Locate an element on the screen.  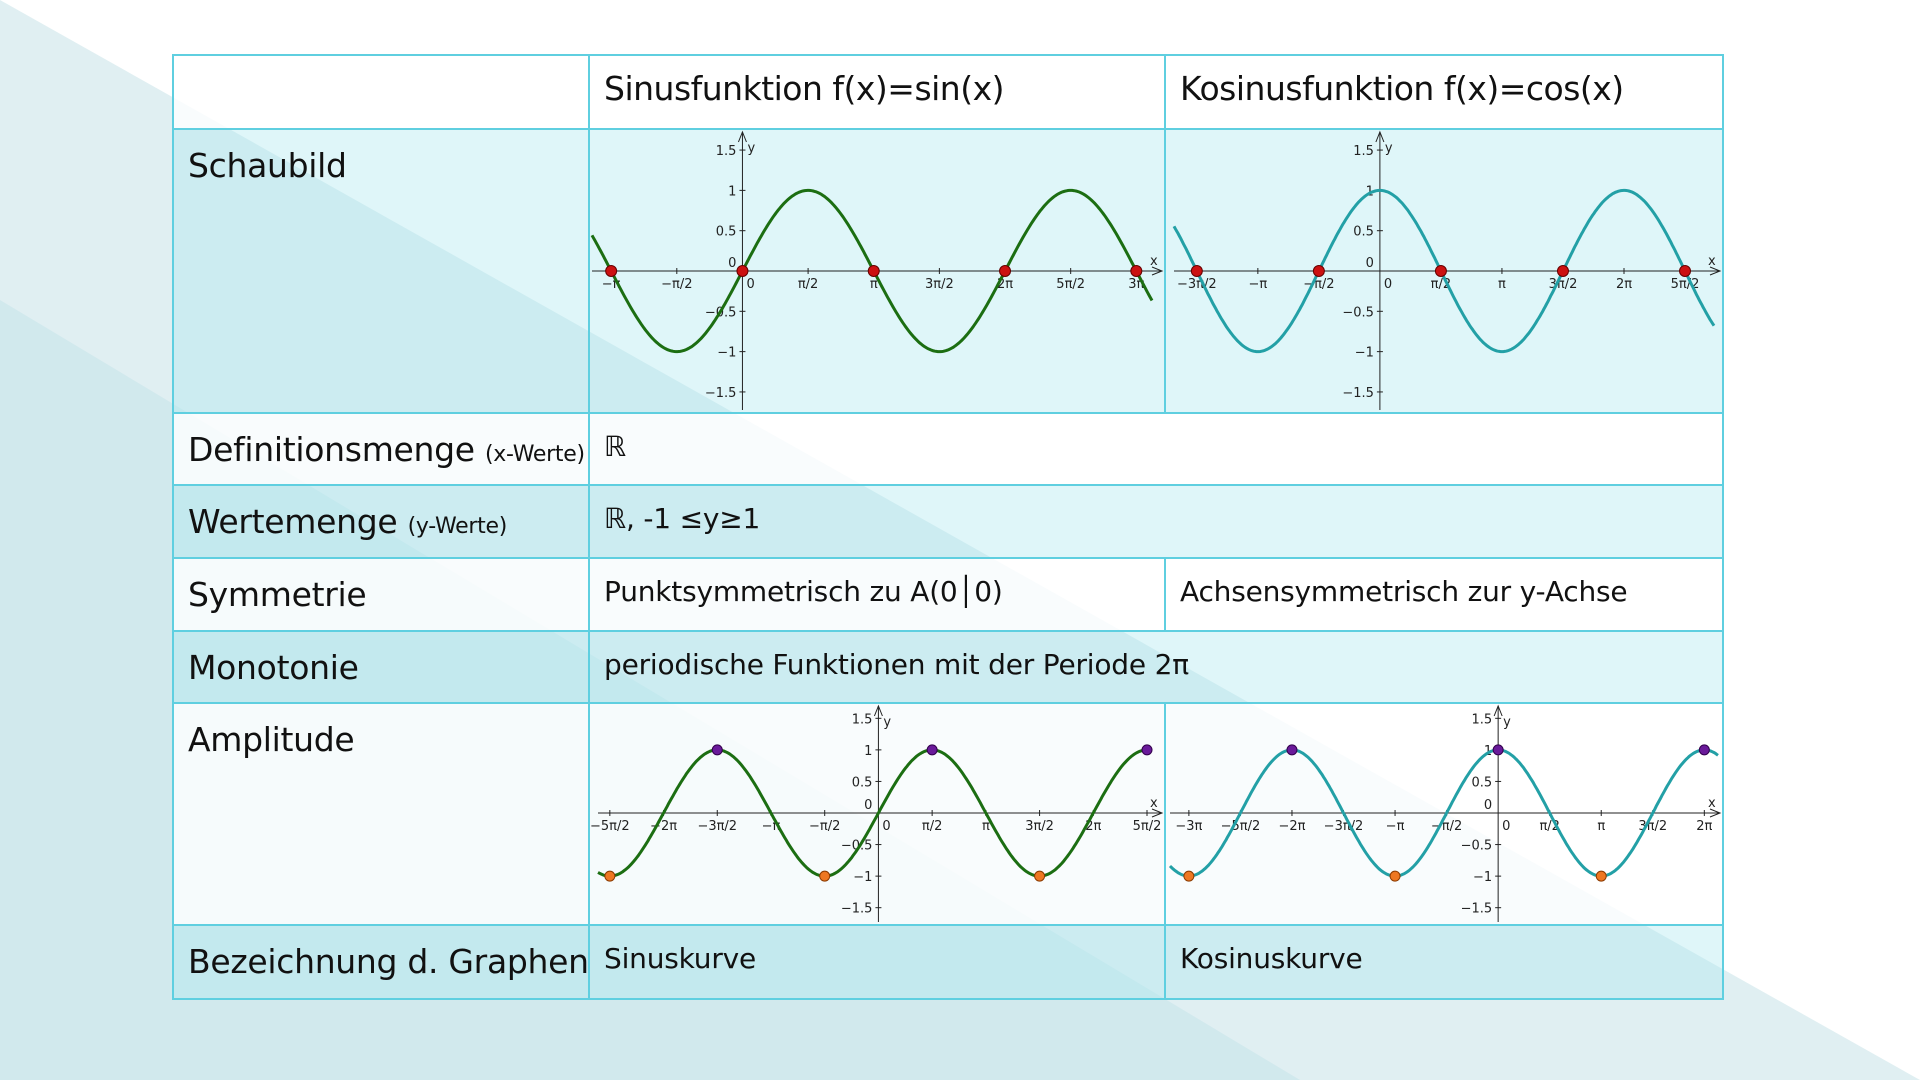
amplitude-label: Amplitude is located at coordinates (271, 739).